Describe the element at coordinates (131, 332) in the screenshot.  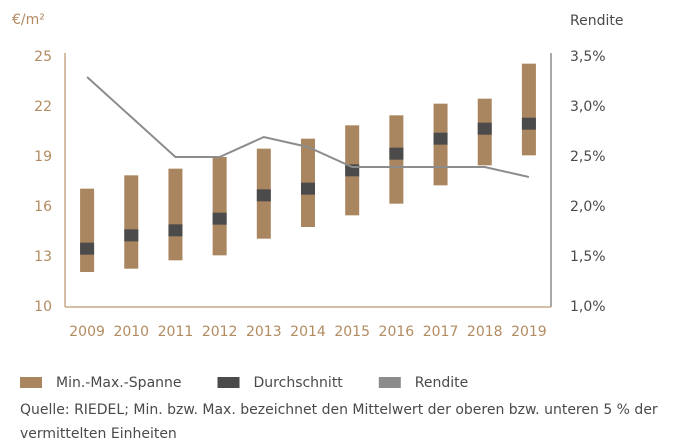
I see `x-tick-label: 2010` at that location.